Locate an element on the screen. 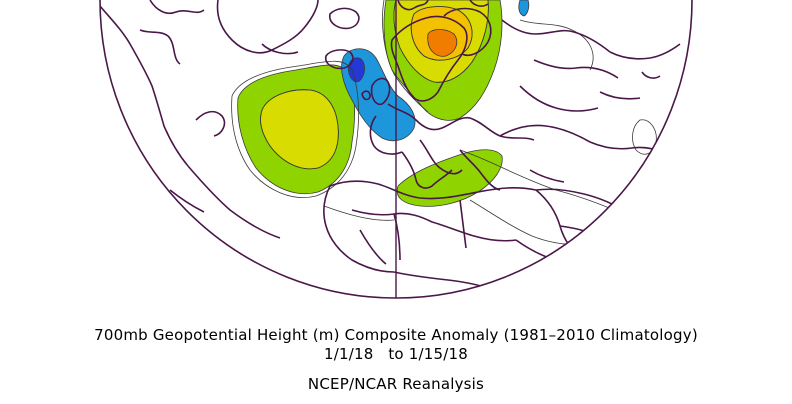 This screenshot has width=792, height=404. anomaly-region-trough-core is located at coordinates (356, 70).